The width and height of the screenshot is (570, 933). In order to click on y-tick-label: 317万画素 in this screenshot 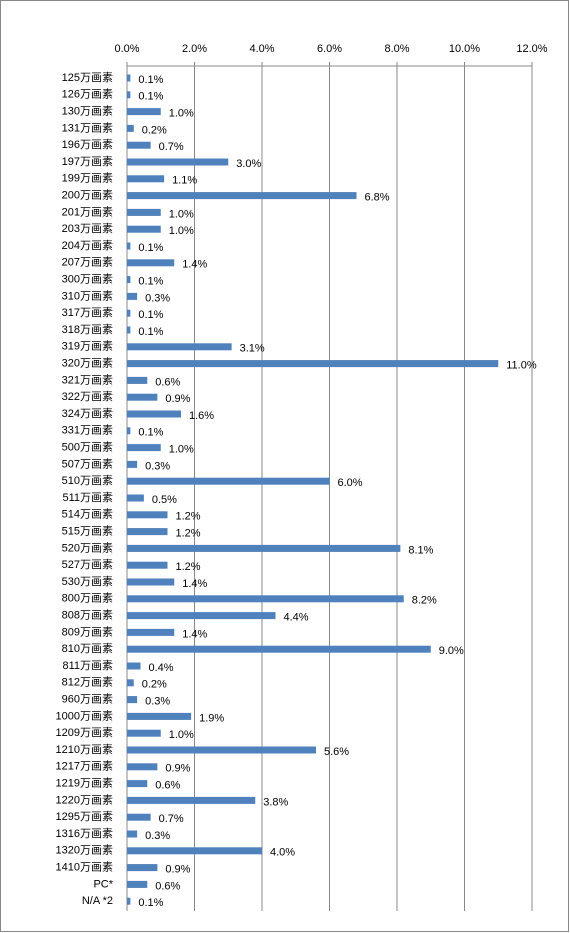, I will do `click(87, 312)`.